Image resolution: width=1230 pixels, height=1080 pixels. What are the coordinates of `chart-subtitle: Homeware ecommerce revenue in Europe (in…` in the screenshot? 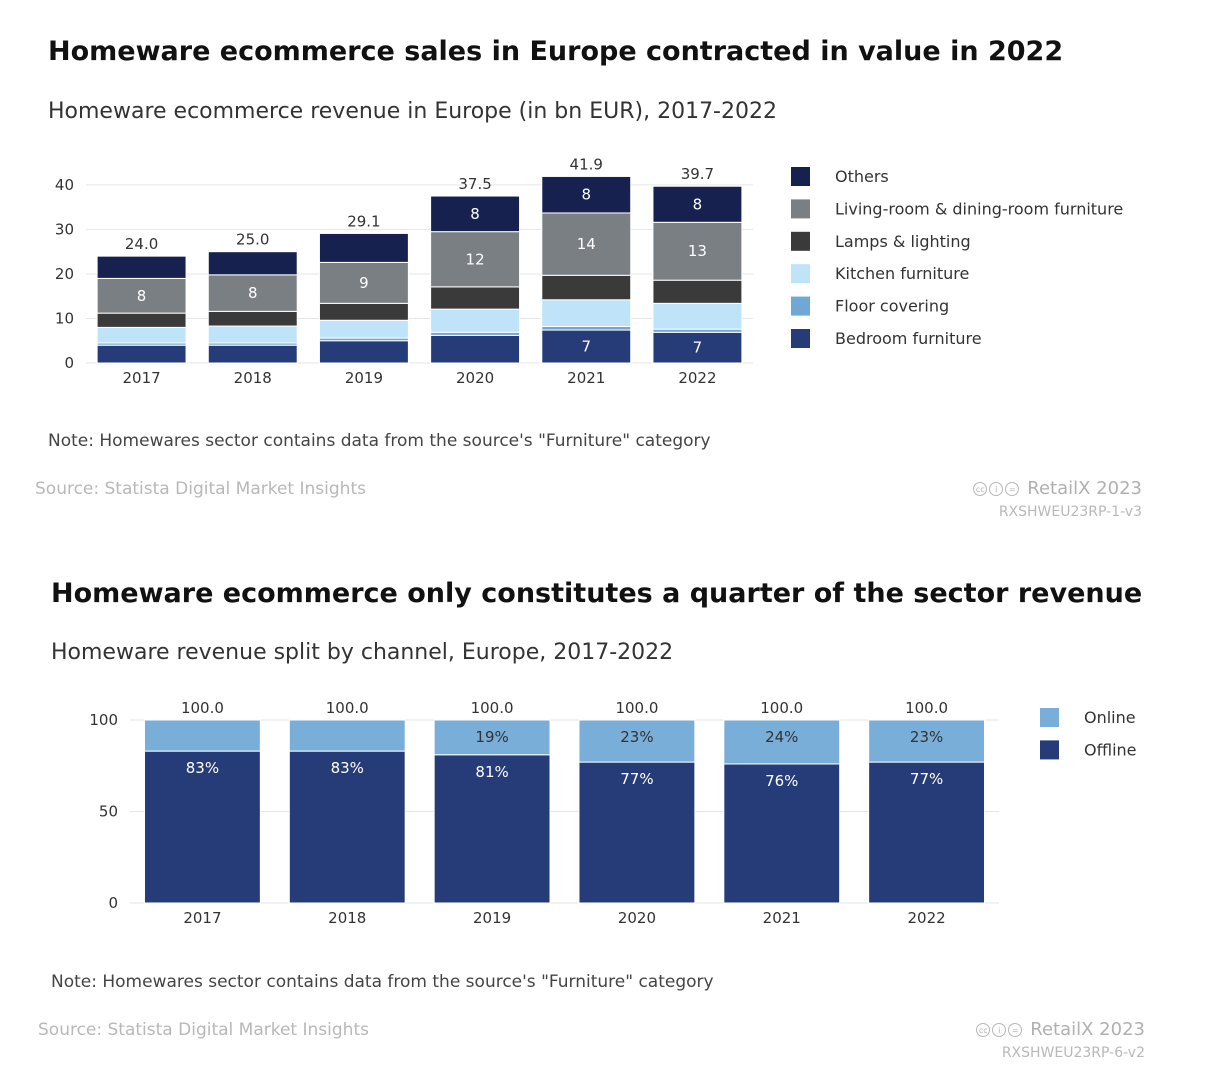 It's located at (412, 111).